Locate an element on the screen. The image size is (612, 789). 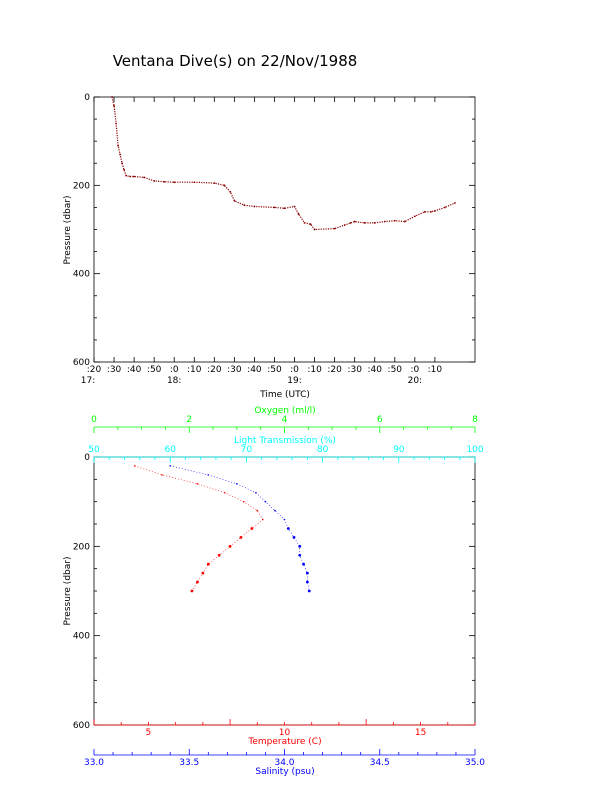
top-y-tick-label: 600 is located at coordinates (81, 363).